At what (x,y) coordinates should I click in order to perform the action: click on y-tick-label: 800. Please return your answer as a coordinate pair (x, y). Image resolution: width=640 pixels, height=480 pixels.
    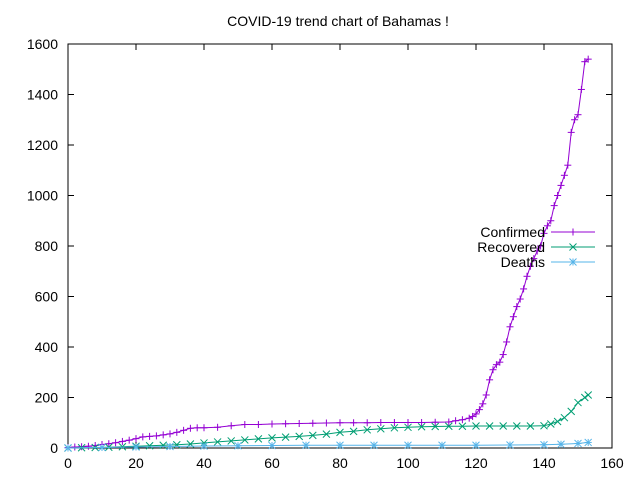
    Looking at the image, I should click on (47, 246).